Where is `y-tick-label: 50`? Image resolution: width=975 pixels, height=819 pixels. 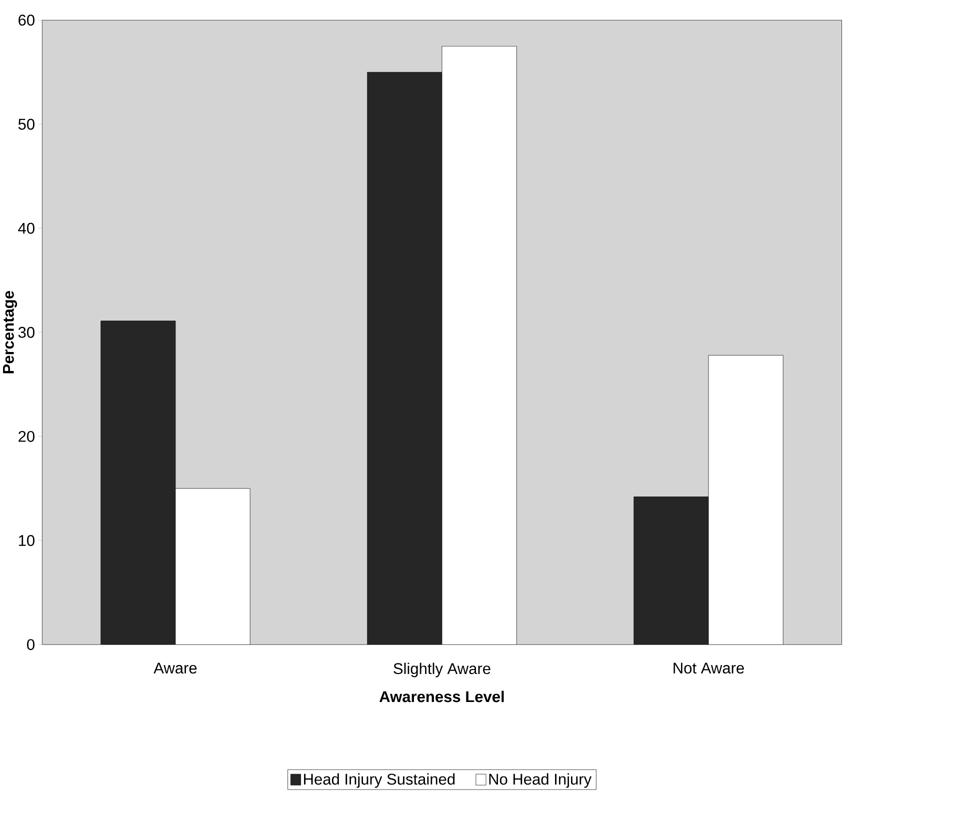 y-tick-label: 50 is located at coordinates (26, 124).